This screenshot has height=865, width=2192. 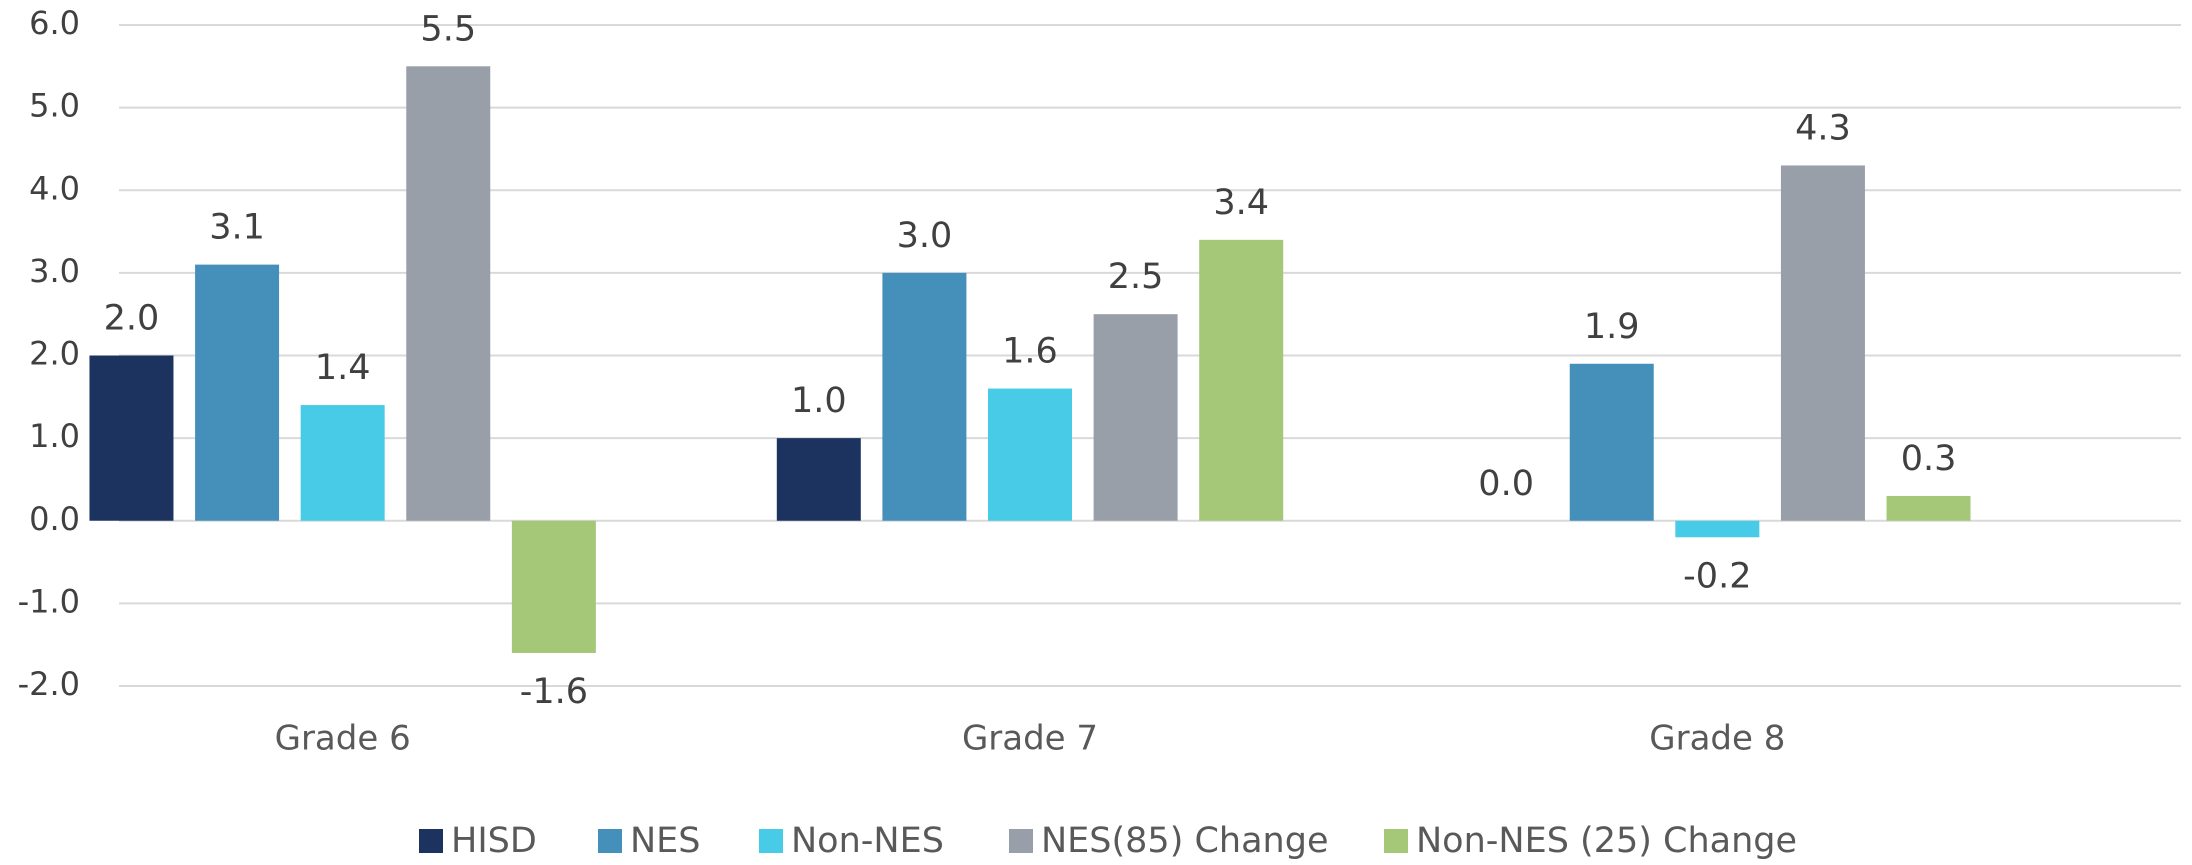 What do you see at coordinates (1717, 739) in the screenshot?
I see `x-tick-label: Grade 8` at bounding box center [1717, 739].